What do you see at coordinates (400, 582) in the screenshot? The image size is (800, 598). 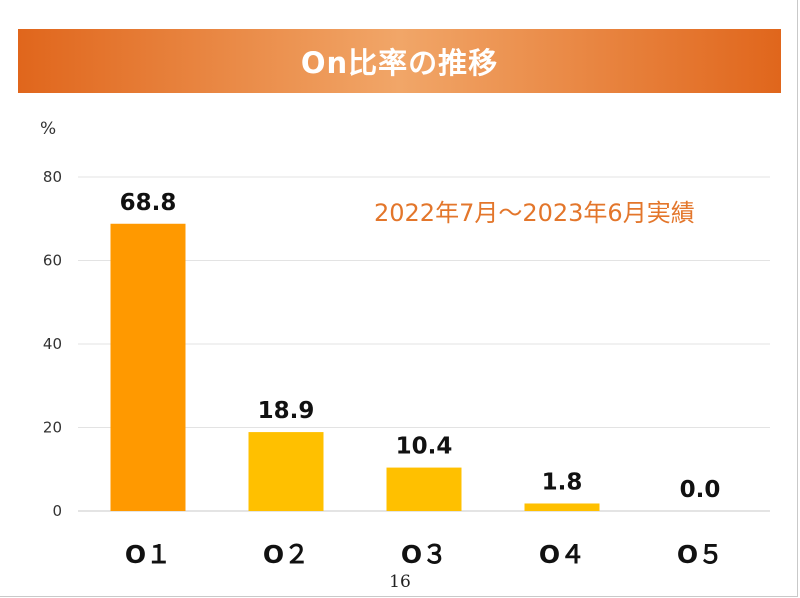 I see `page-number: 16` at bounding box center [400, 582].